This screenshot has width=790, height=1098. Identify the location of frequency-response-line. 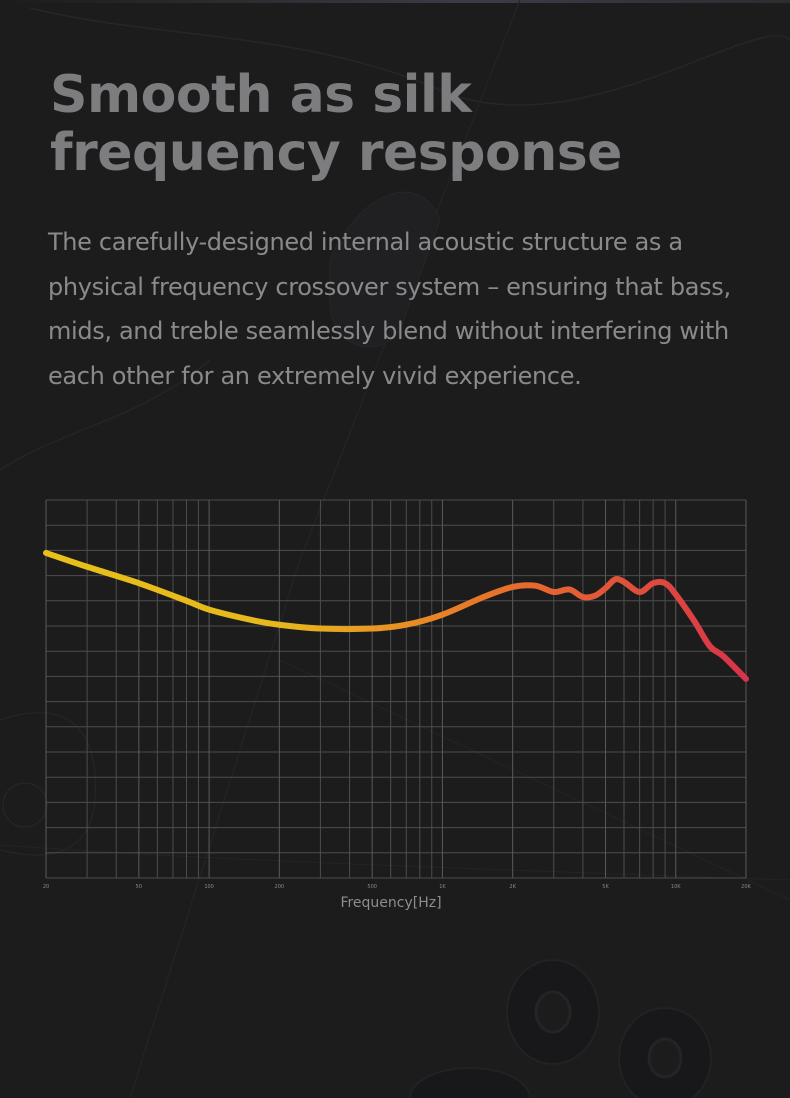
(396, 615).